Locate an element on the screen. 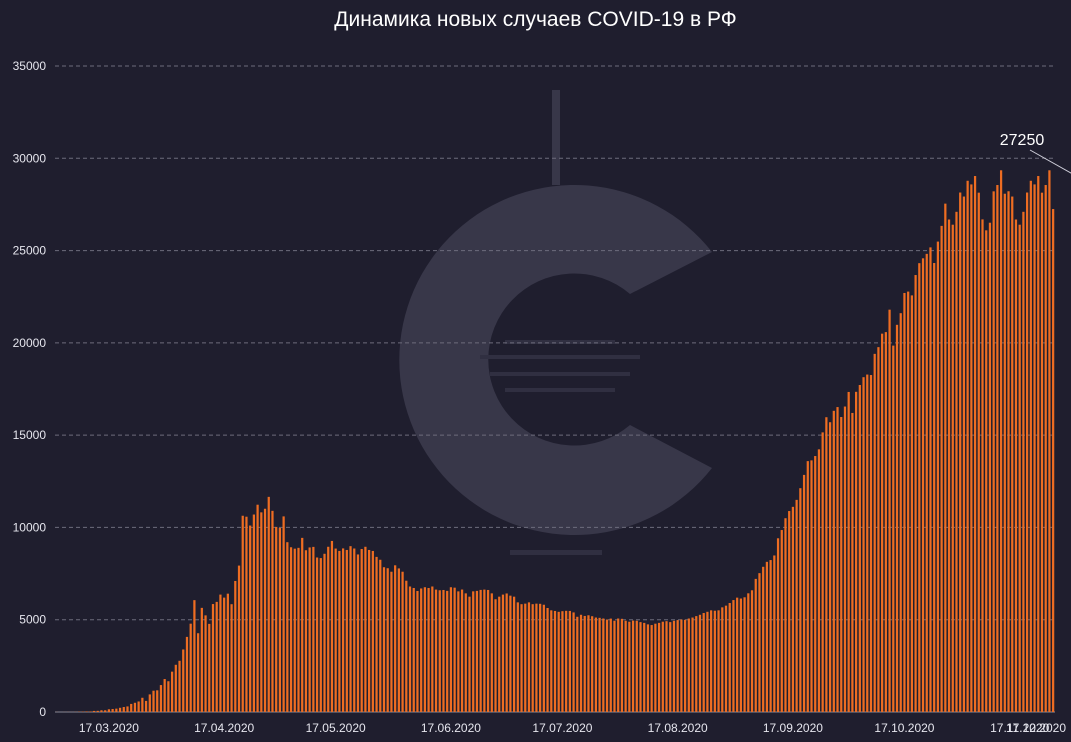 The height and width of the screenshot is (742, 1071). x-tick-label: 17.11.2020 is located at coordinates (1019, 728).